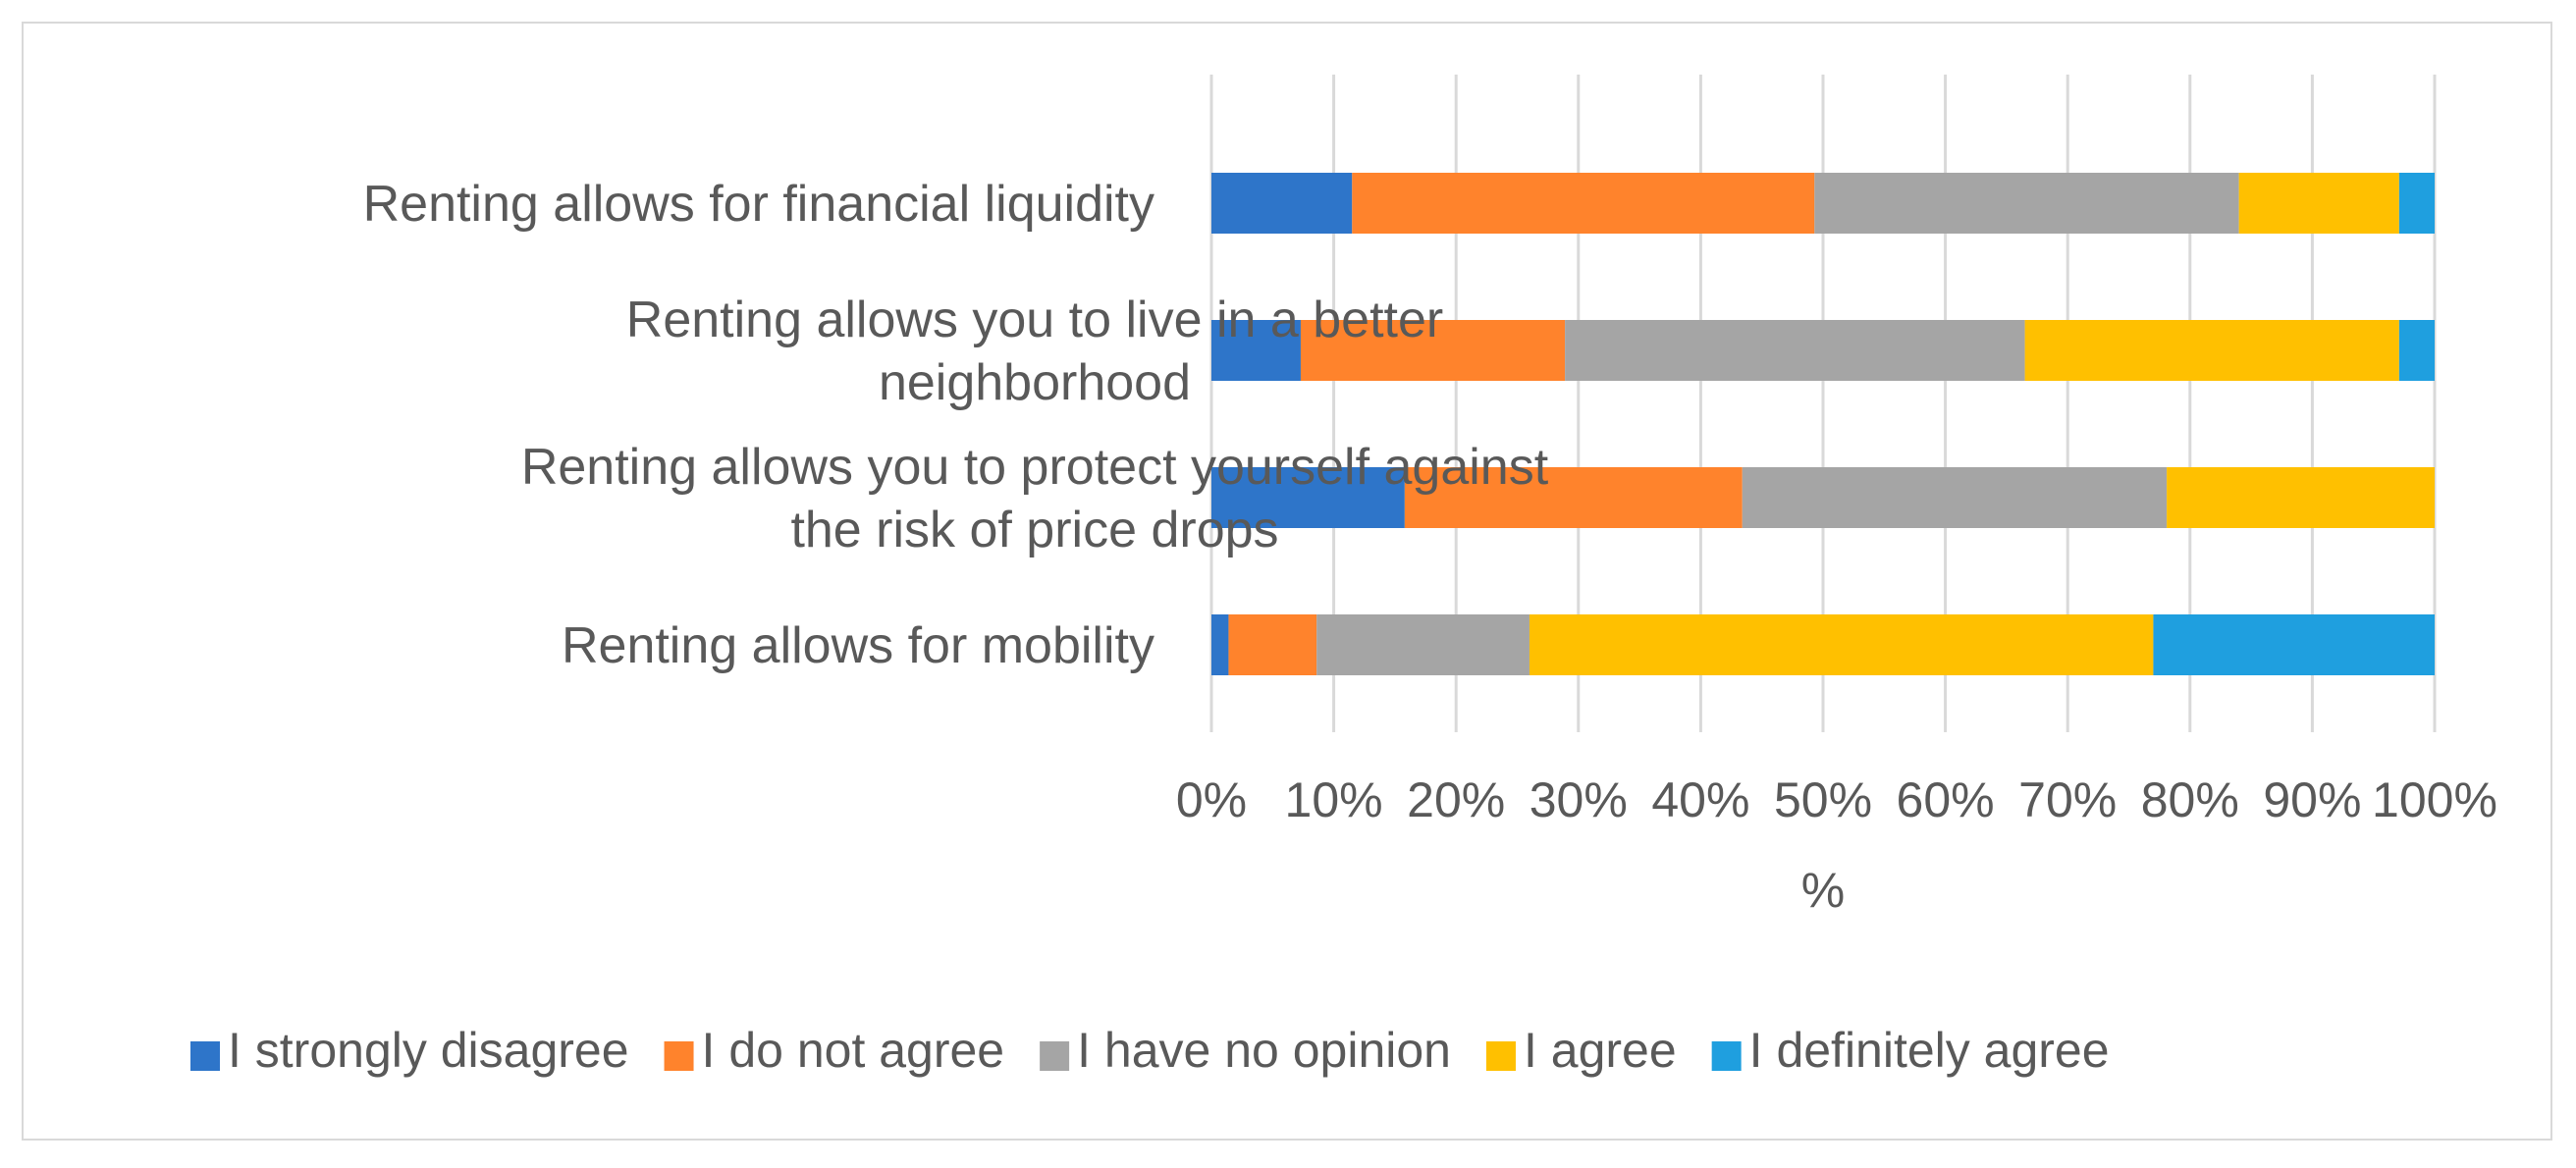 This screenshot has width=2576, height=1168. What do you see at coordinates (1929, 1050) in the screenshot?
I see `legend-label: I definitely agree` at bounding box center [1929, 1050].